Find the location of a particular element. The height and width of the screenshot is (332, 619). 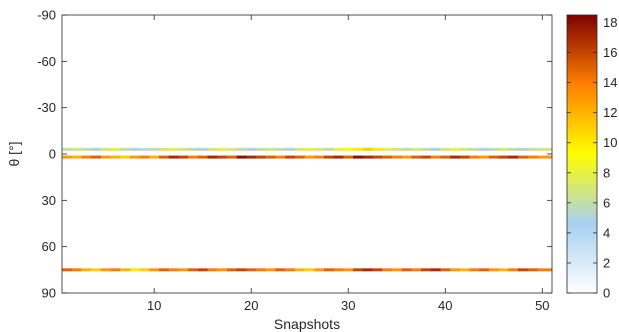

x-axis-title: Snapshots is located at coordinates (307, 324).